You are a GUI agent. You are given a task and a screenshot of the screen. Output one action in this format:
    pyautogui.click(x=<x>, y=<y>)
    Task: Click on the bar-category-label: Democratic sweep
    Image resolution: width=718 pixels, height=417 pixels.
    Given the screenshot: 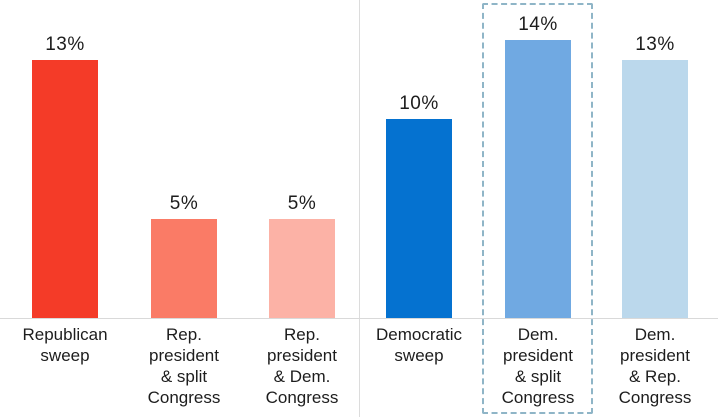 What is the action you would take?
    pyautogui.click(x=419, y=345)
    